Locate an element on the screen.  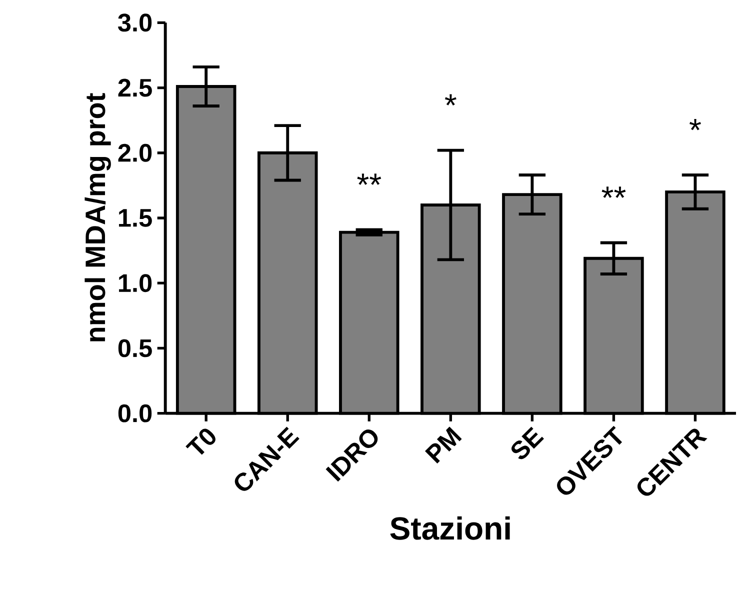
y-axis-title: nmol MDA/mg prot is located at coordinates (97, 217).